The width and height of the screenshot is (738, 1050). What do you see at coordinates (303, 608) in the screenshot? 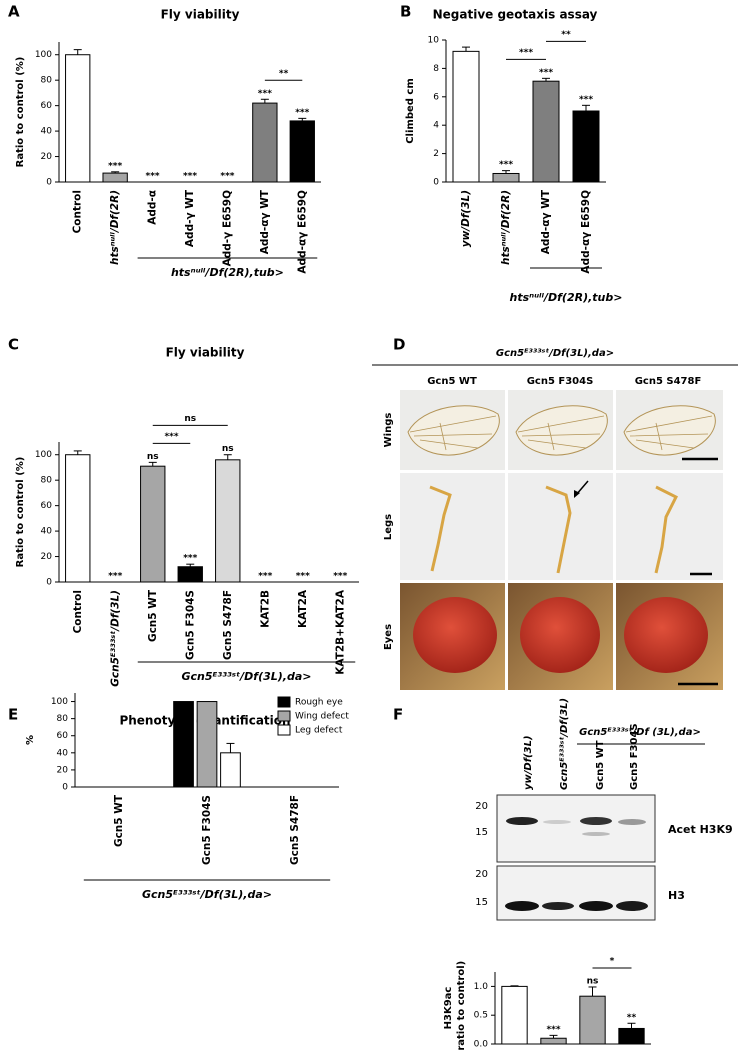
I see `x-tick-label: KAT2A` at bounding box center [303, 608].